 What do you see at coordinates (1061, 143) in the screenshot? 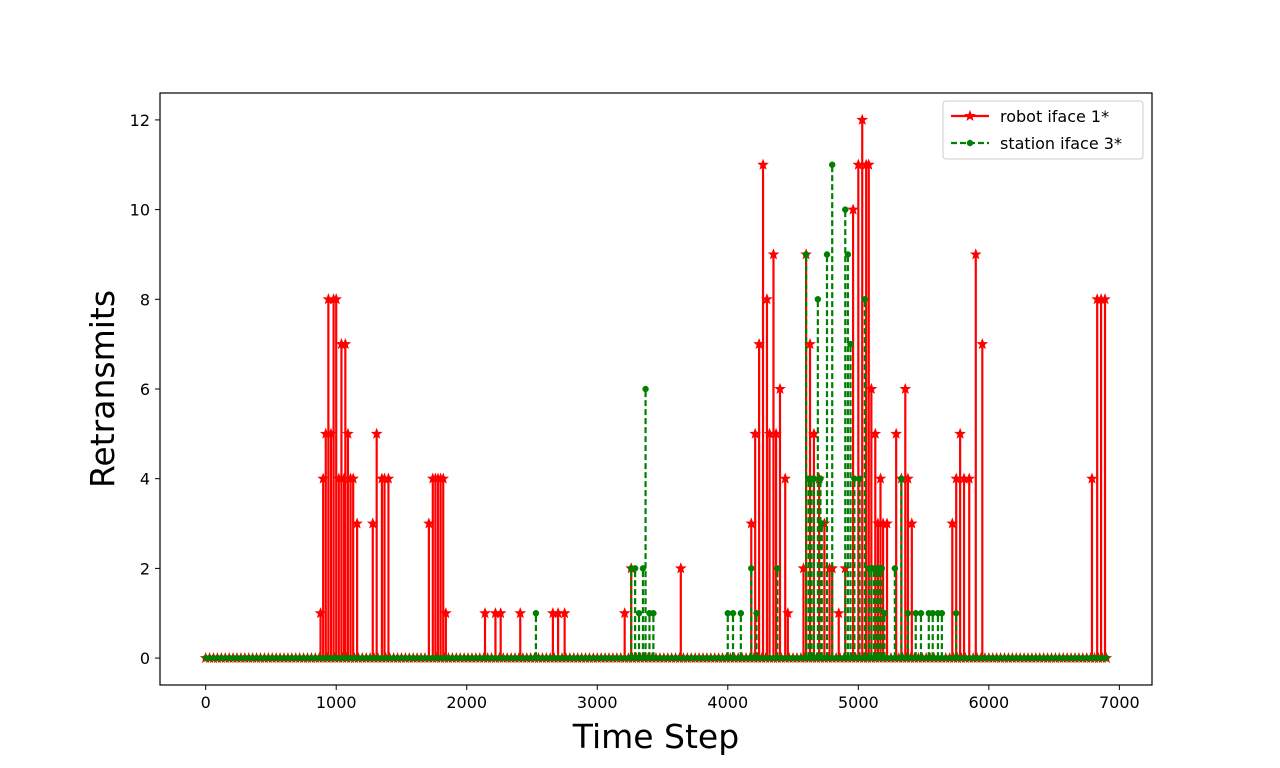
I see `legend-label: station iface 3*` at bounding box center [1061, 143].